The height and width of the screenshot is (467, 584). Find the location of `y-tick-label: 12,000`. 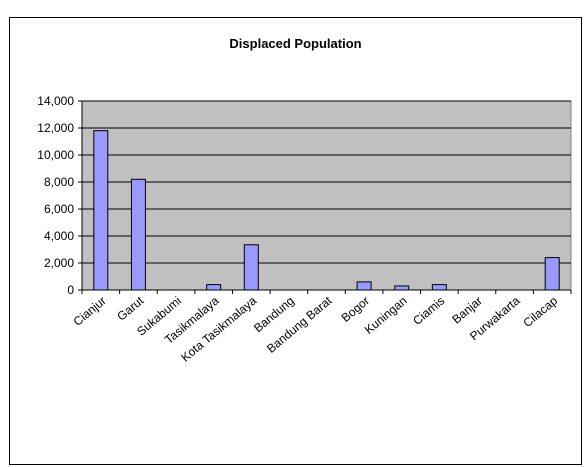

y-tick-label: 12,000 is located at coordinates (55, 128).